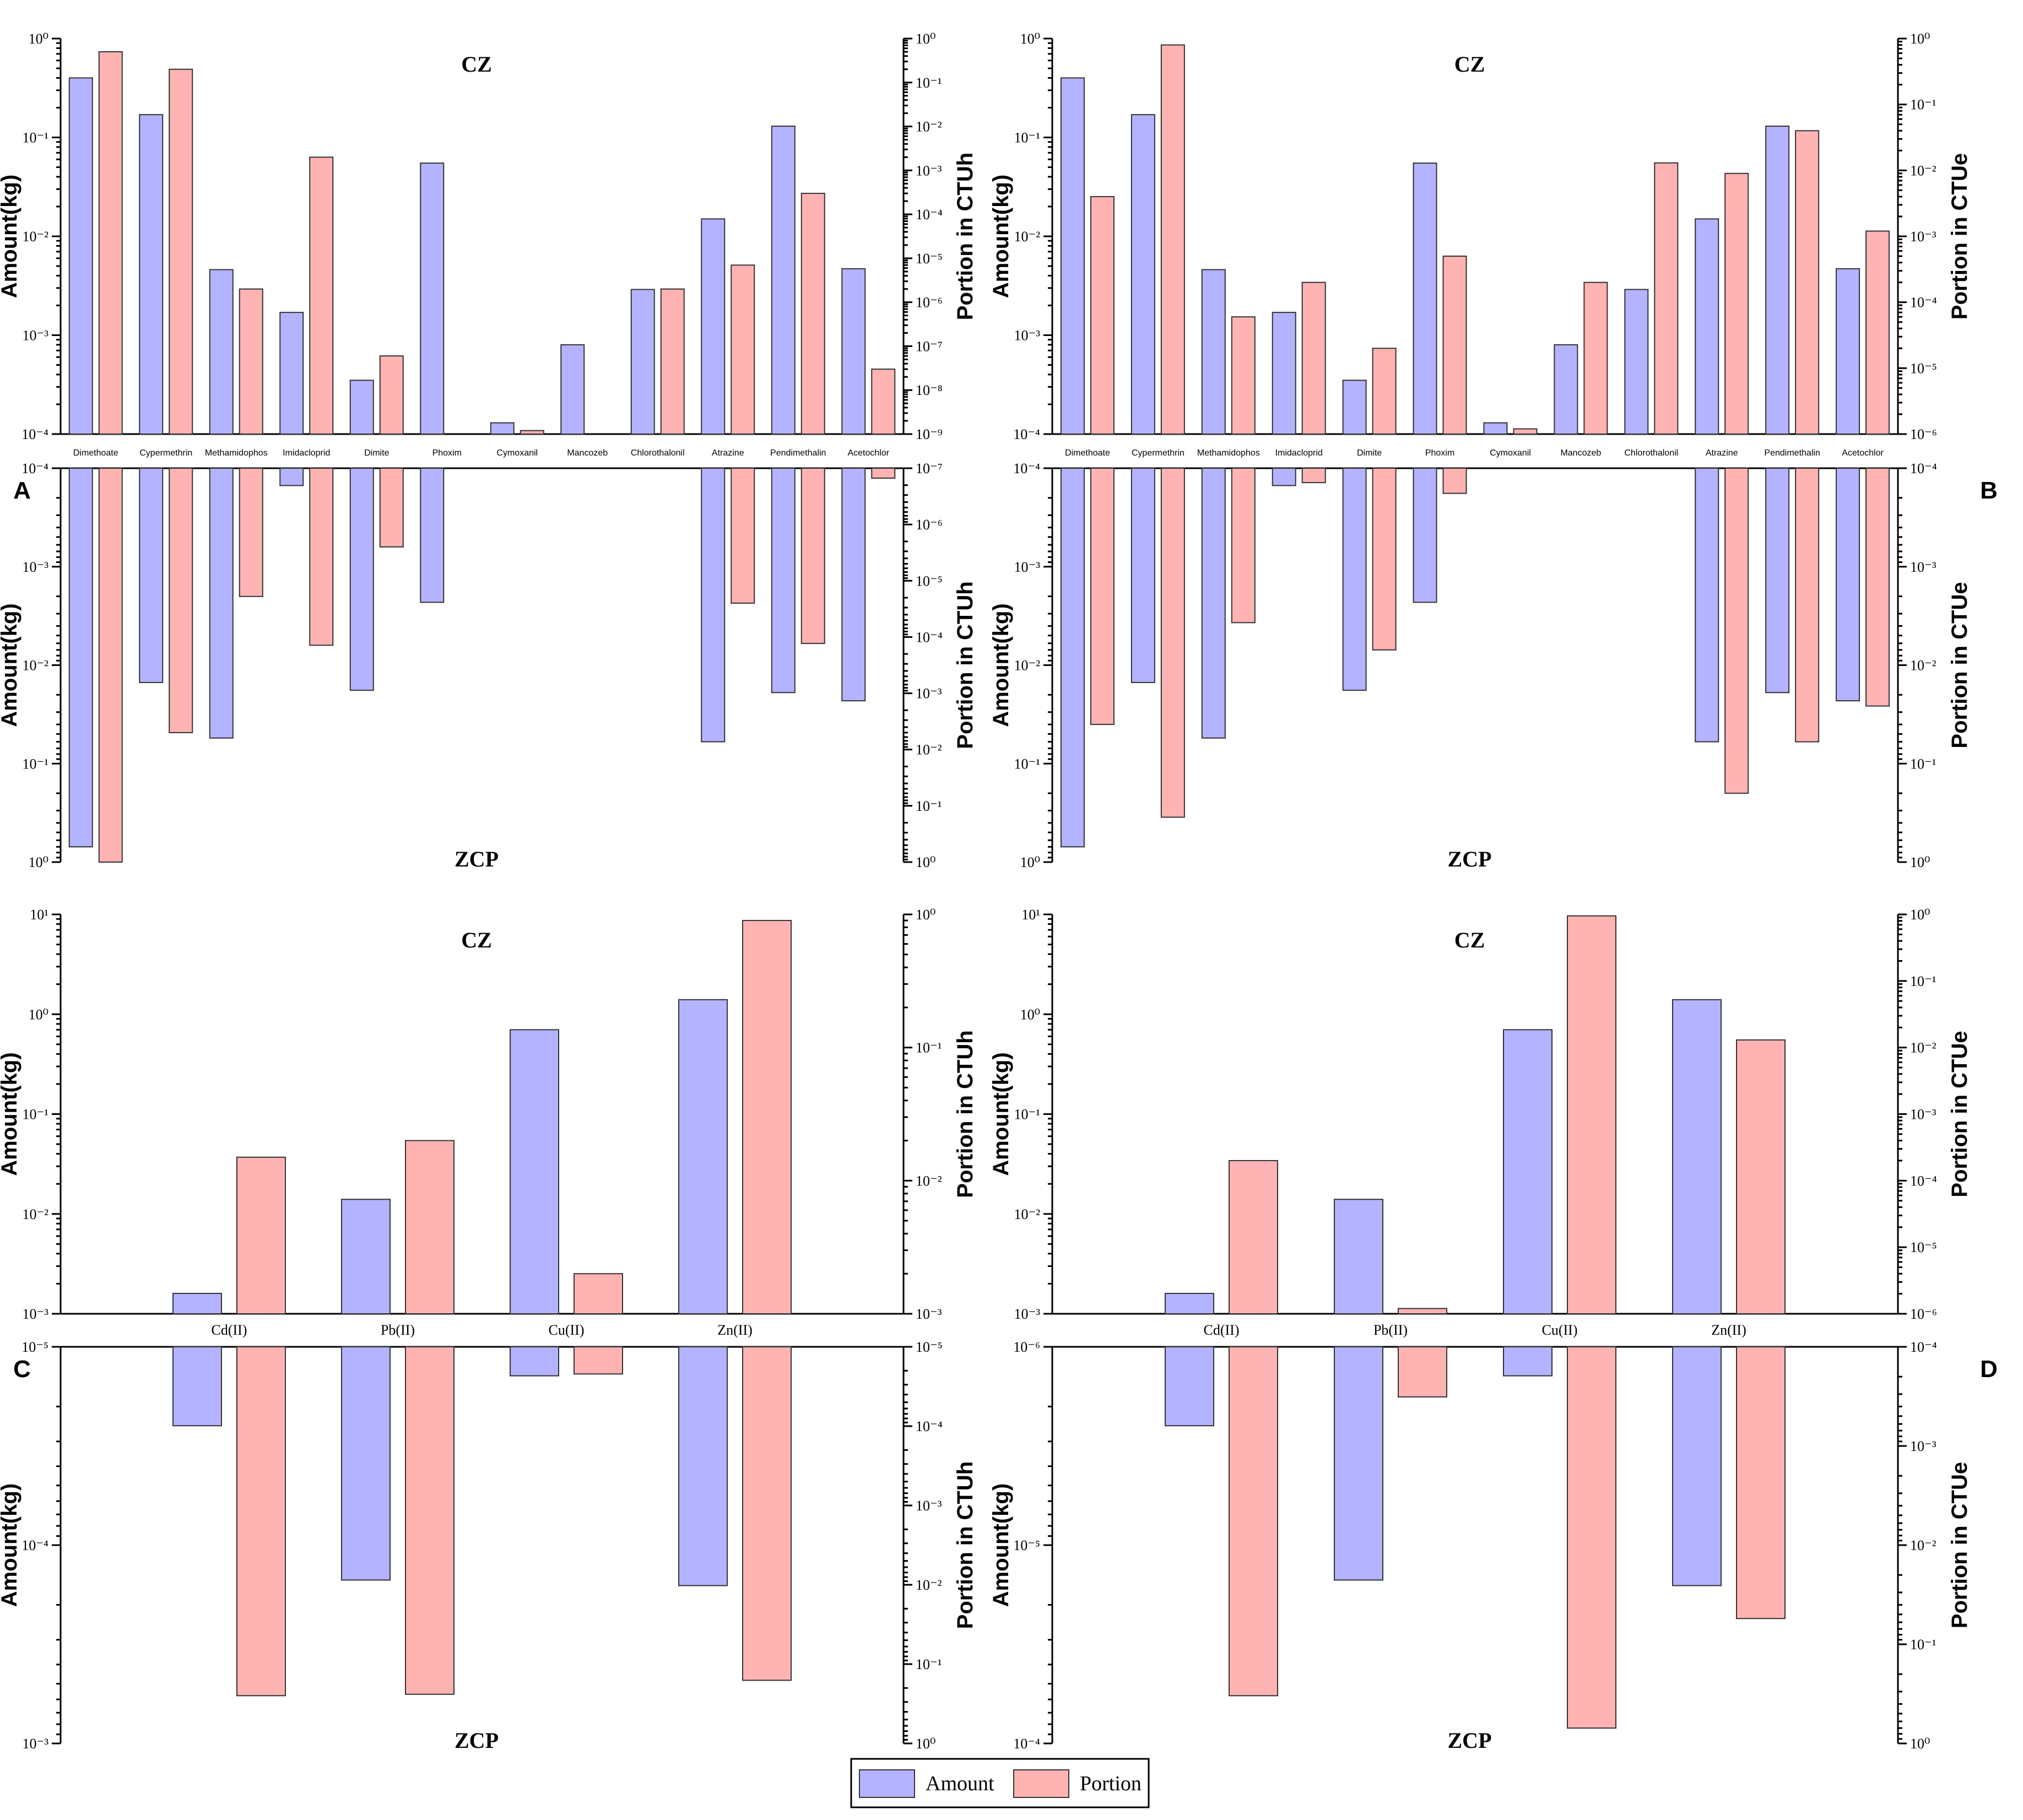  What do you see at coordinates (447, 453) in the screenshot?
I see `category-label: Phoxim` at bounding box center [447, 453].